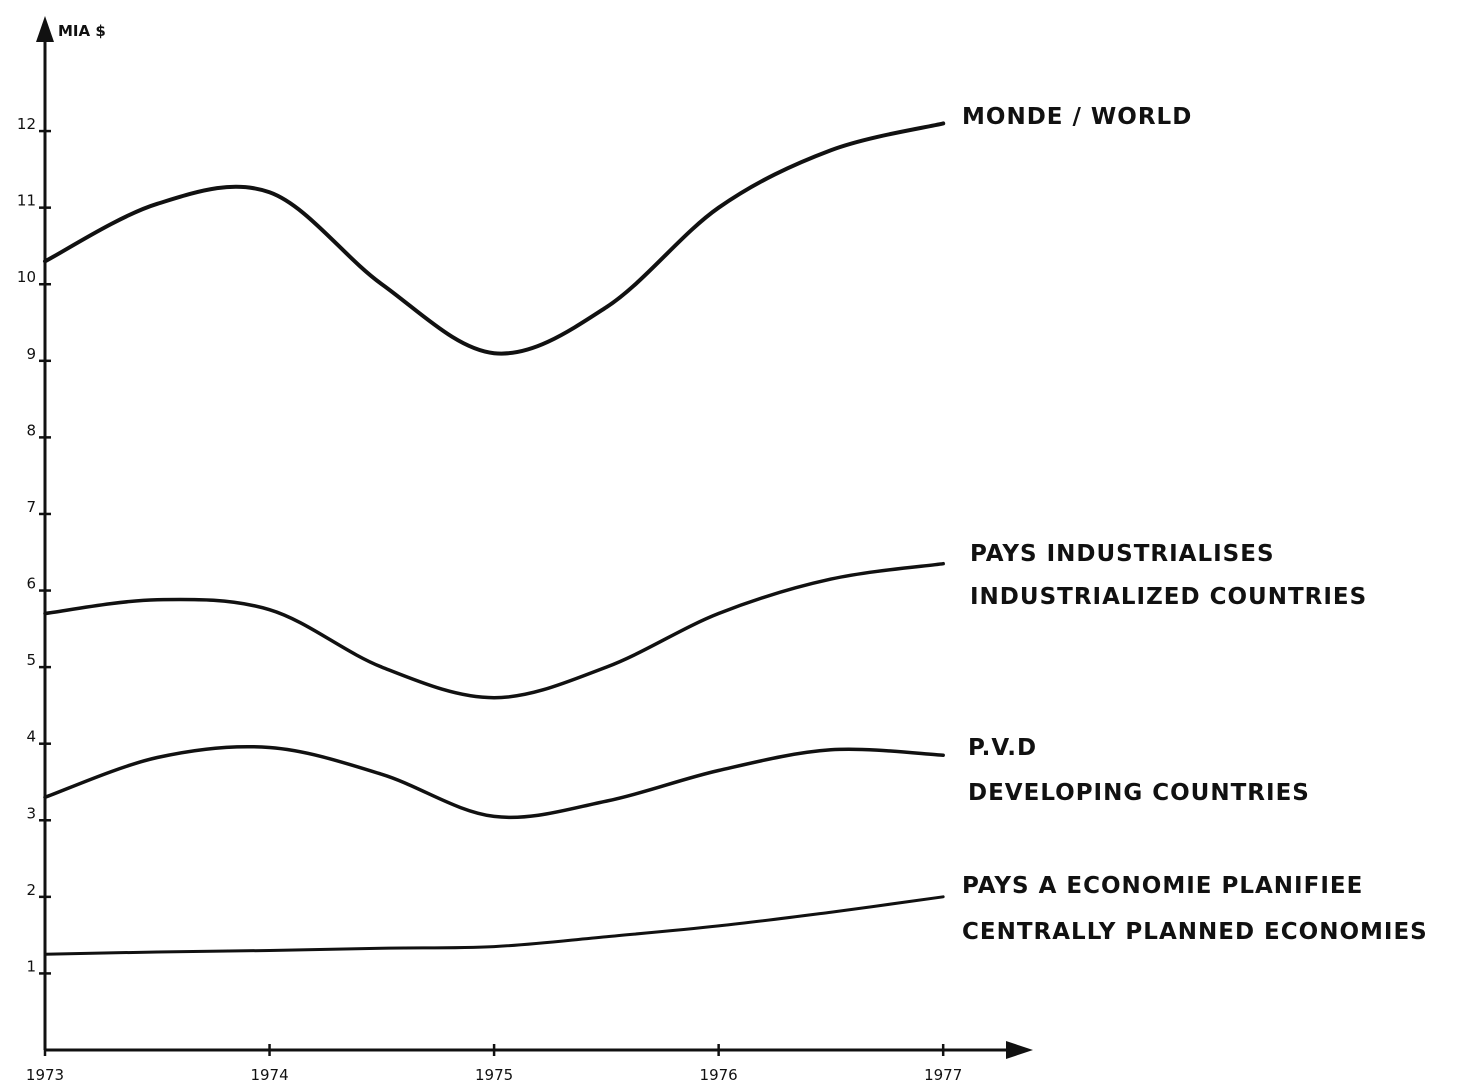  Describe the element at coordinates (26, 201) in the screenshot. I see `y-tick-label: 11` at that location.